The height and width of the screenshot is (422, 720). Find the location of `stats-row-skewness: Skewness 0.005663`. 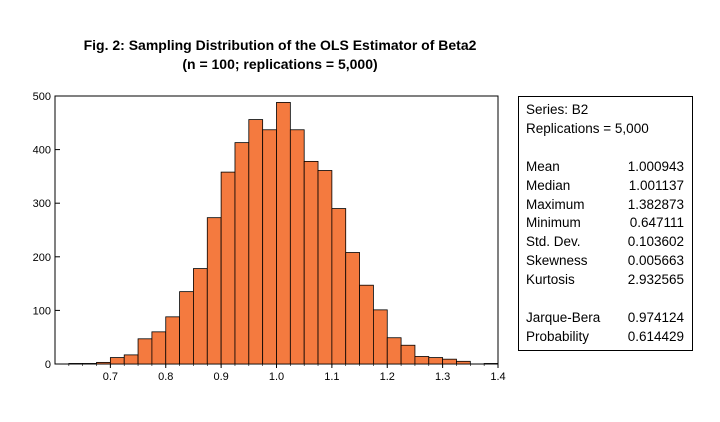

stats-row-skewness: Skewness 0.005663 is located at coordinates (609, 261).